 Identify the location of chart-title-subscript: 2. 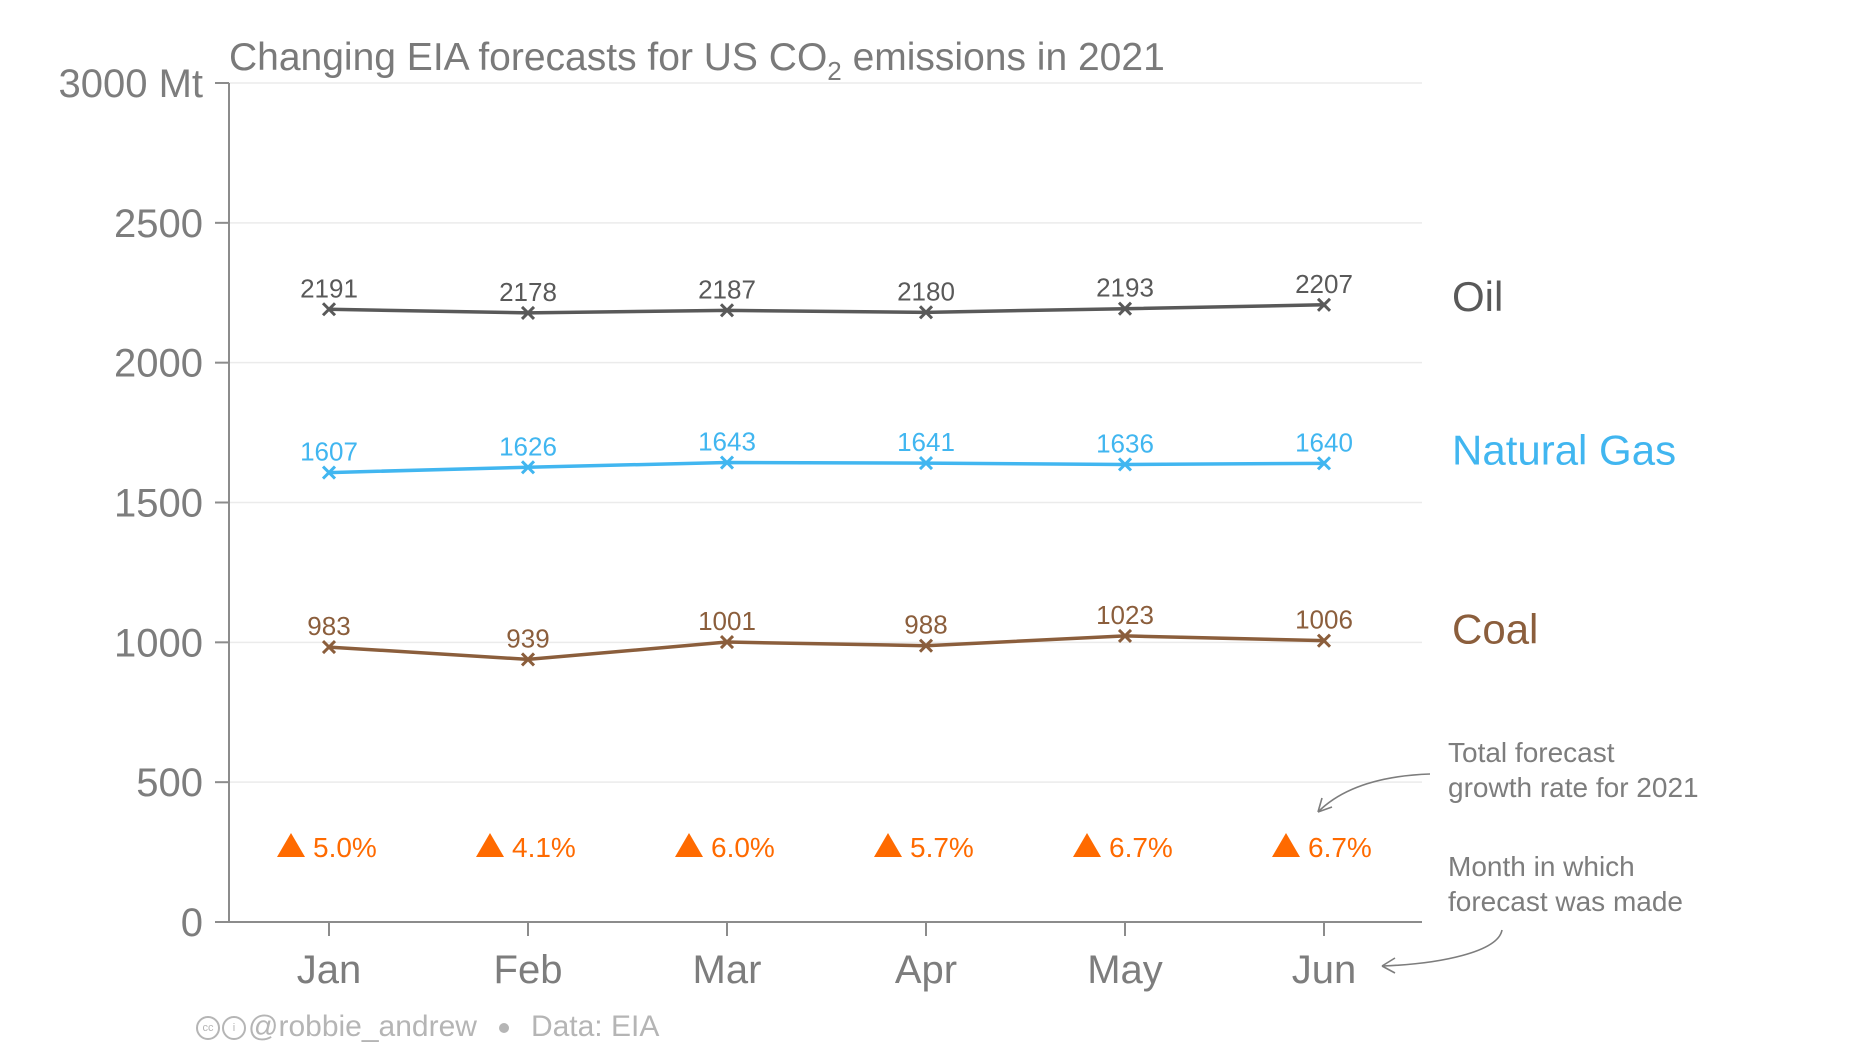
(834, 71).